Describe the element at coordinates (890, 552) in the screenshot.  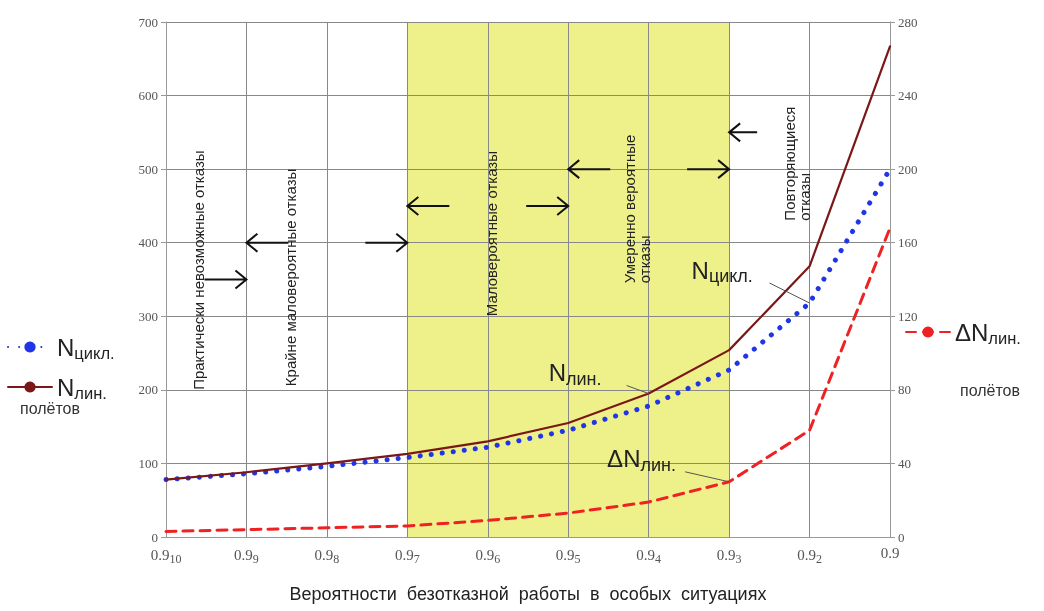
I see `x-tick-label: 0.9` at that location.